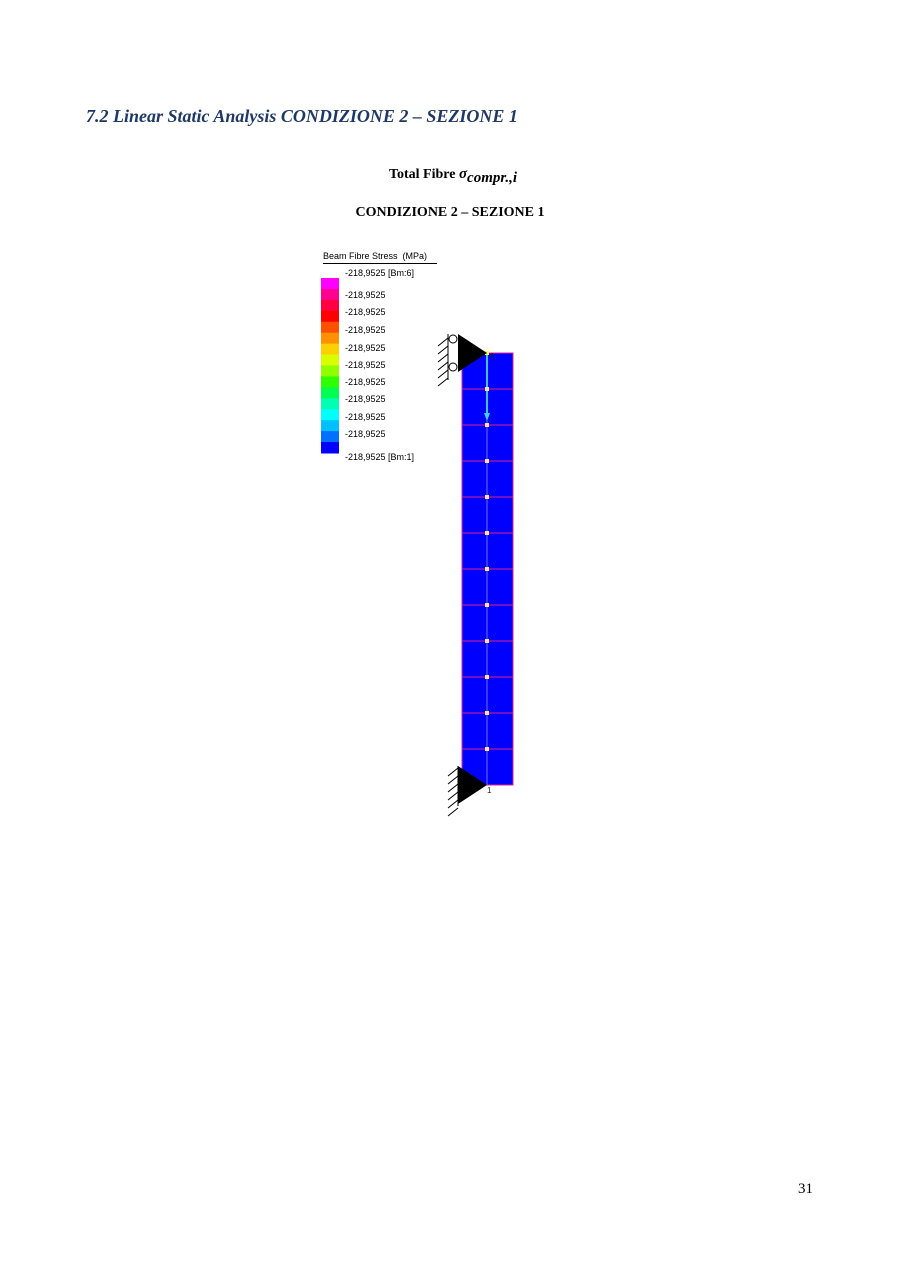 Image resolution: width=900 pixels, height=1272 pixels. What do you see at coordinates (450, 212) in the screenshot?
I see `figure-subtitle: CONDIZIONE 2 – SEZIONE 1` at bounding box center [450, 212].